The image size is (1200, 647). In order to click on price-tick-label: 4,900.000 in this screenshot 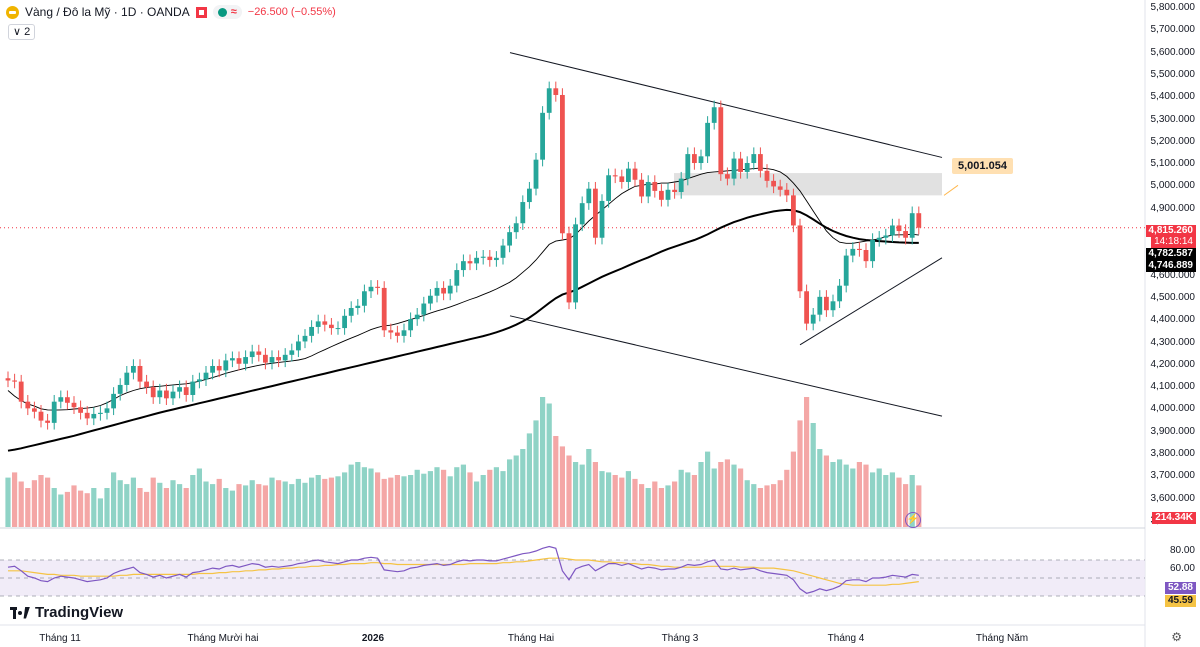, I will do `click(1173, 208)`.